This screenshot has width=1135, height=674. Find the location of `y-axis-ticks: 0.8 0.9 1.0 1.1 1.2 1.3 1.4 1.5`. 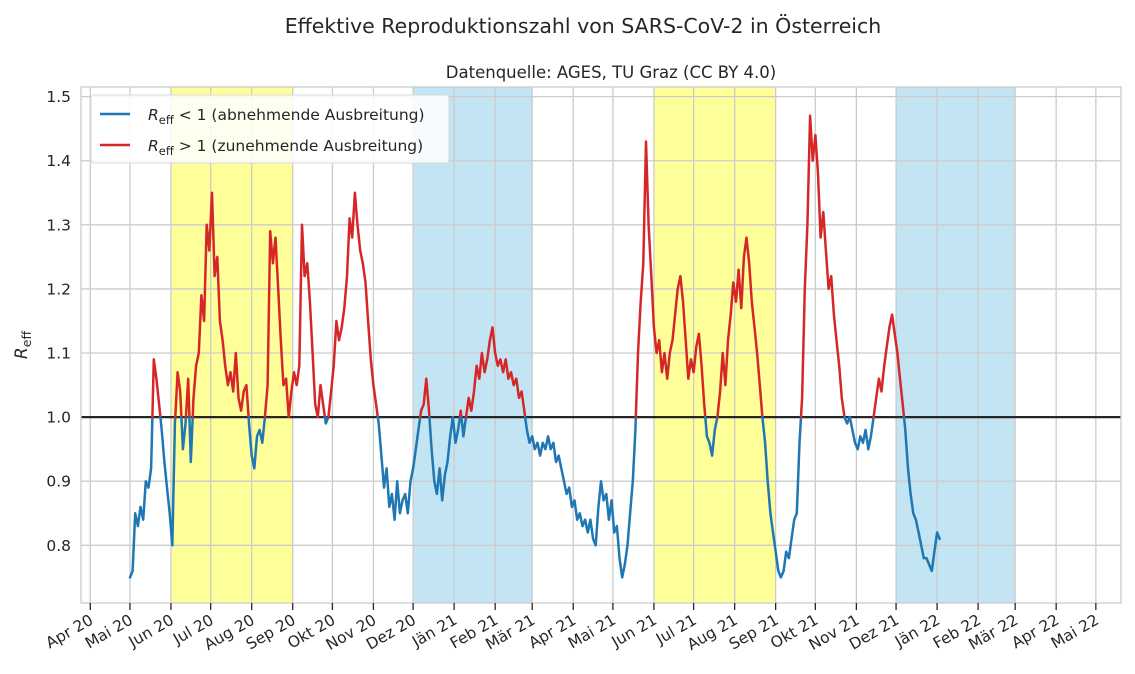

y-axis-ticks: 0.8 0.9 1.0 1.1 1.2 1.3 1.4 1.5 is located at coordinates (58, 321).